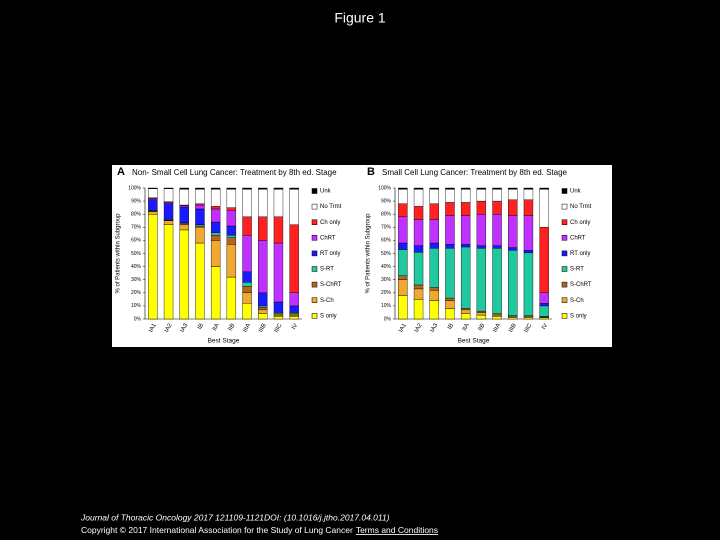  I want to click on legend-label: Ch only, so click(330, 223).